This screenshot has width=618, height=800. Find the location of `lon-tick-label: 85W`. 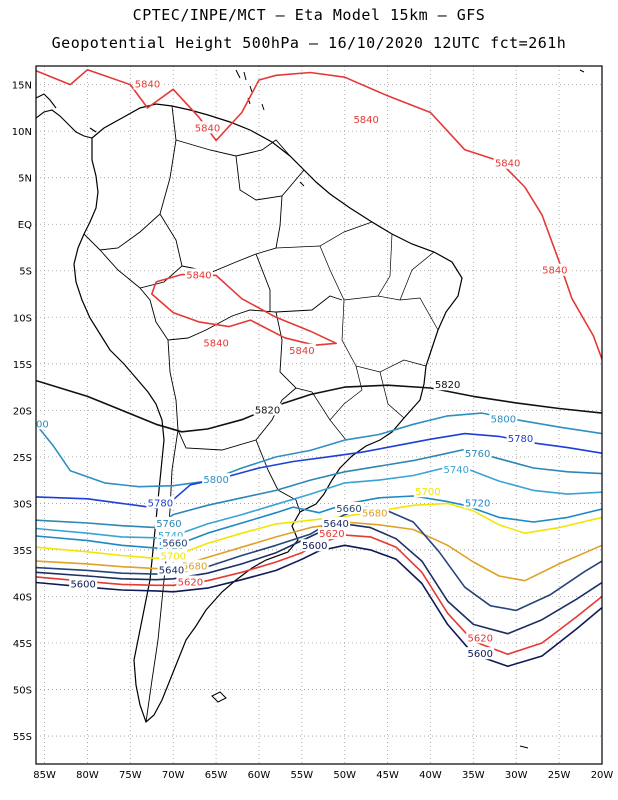

lon-tick-label: 85W is located at coordinates (44, 775).